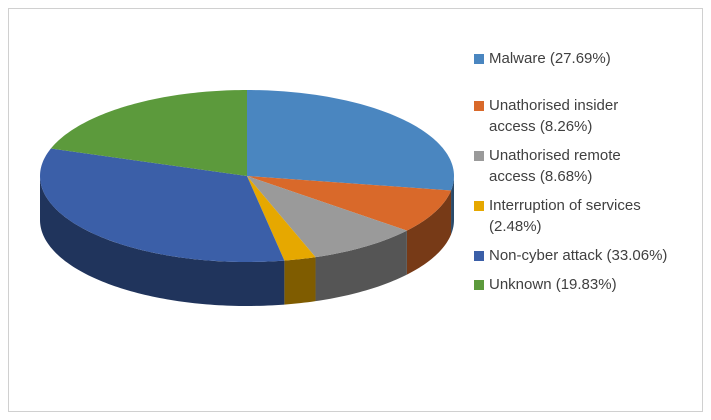 The width and height of the screenshot is (711, 420). I want to click on legend-label: Interruption of services (2.48%), so click(565, 216).